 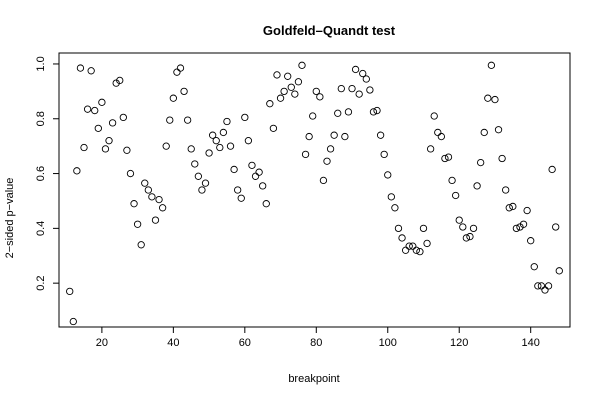 What do you see at coordinates (173, 343) in the screenshot?
I see `x-tick-label: 40` at bounding box center [173, 343].